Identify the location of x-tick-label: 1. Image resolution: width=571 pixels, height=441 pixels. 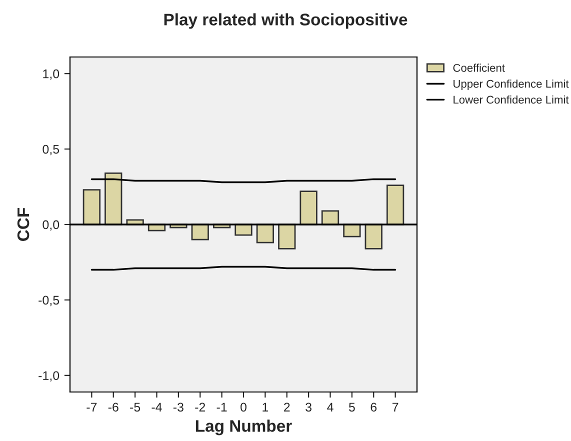
(265, 407).